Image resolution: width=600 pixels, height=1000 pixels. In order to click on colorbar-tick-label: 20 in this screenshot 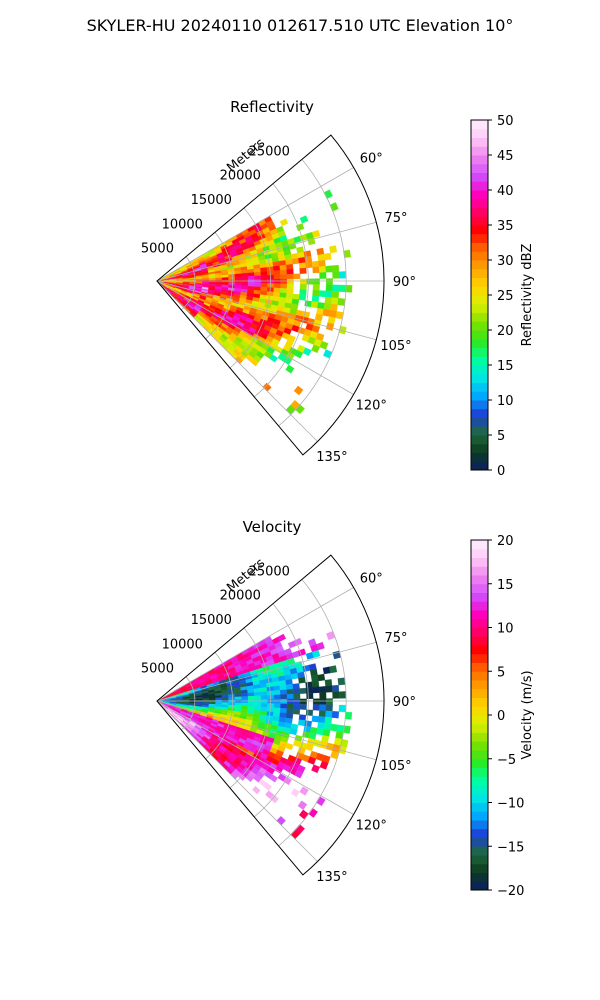, I will do `click(505, 541)`.